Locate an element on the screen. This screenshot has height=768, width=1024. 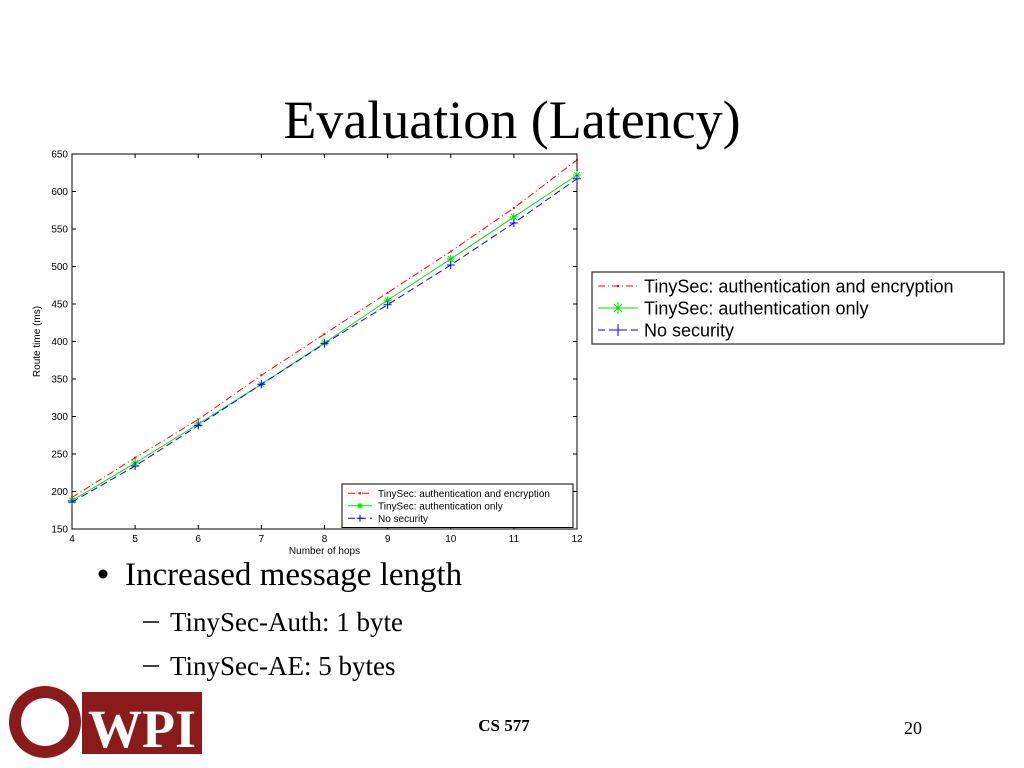
y-tick-label: 450 is located at coordinates (59, 305).